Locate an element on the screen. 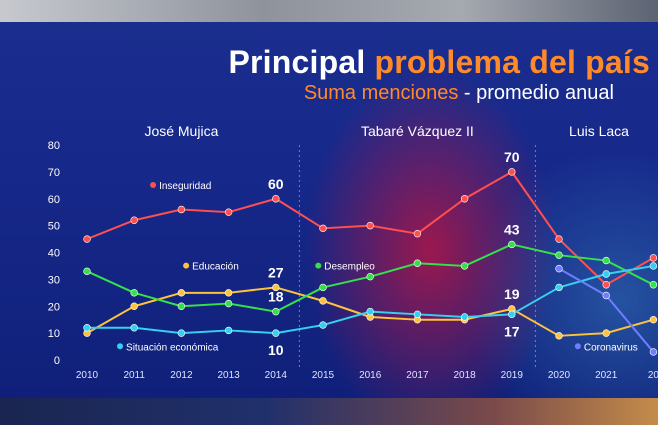  legend-marker-inseguridad is located at coordinates (153, 185).